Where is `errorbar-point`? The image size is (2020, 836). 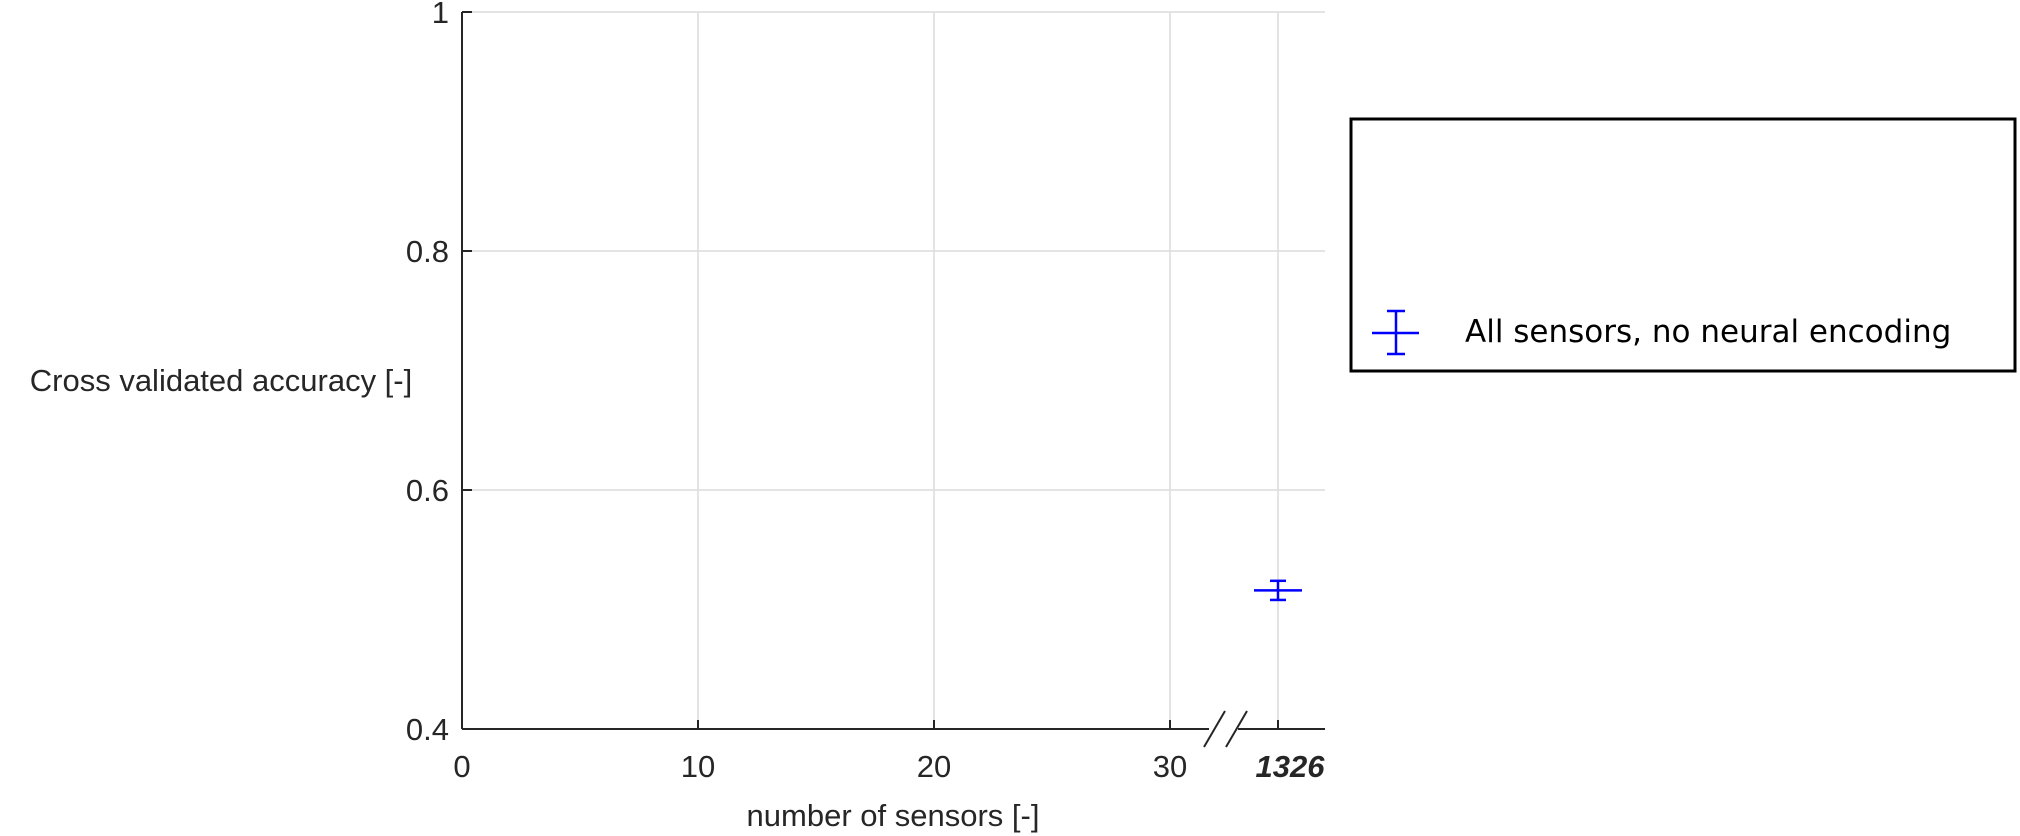
errorbar-point is located at coordinates (1278, 590).